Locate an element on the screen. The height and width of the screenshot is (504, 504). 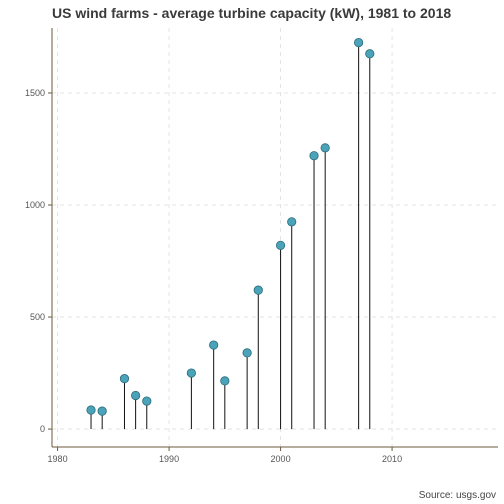
x-tick-label: 1980 is located at coordinates (58, 459).